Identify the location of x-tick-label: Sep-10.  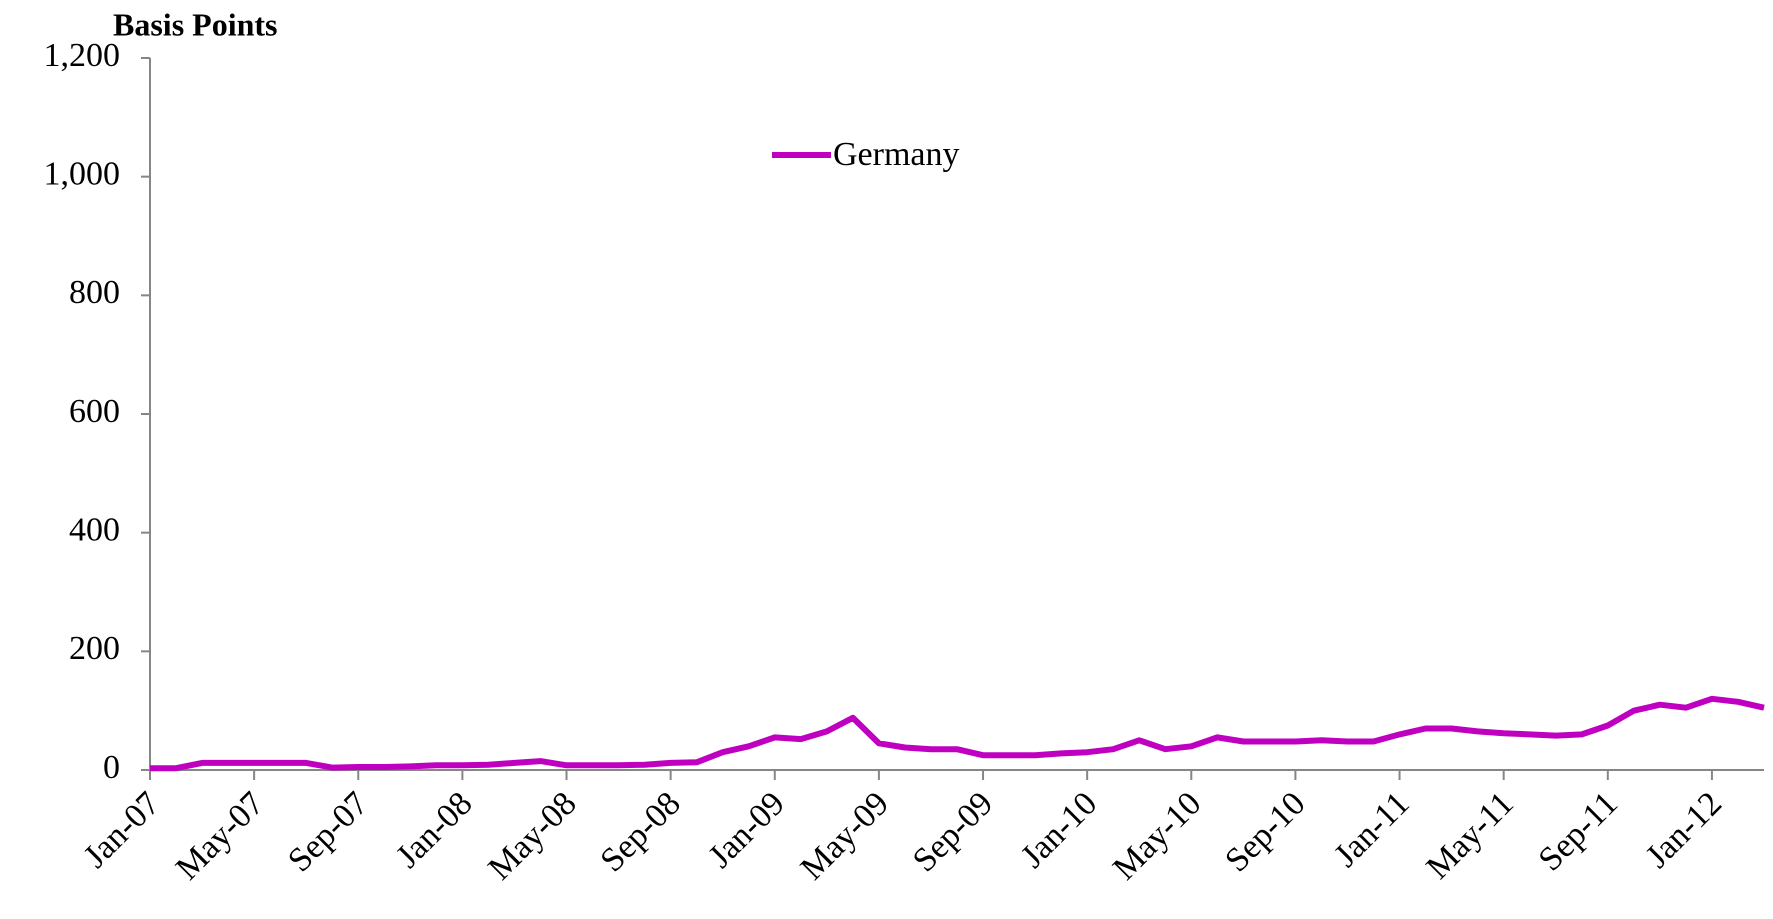
(1265, 832).